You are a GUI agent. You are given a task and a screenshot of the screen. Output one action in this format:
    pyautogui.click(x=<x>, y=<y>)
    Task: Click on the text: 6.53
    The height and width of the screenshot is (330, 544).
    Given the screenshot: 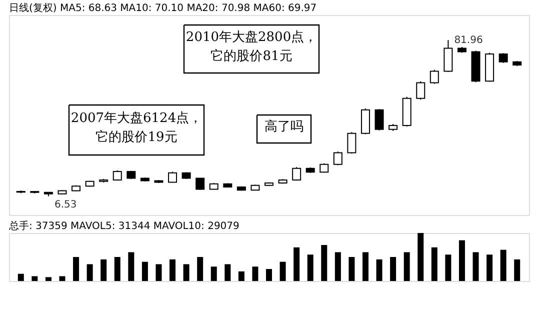 What is the action you would take?
    pyautogui.click(x=65, y=204)
    